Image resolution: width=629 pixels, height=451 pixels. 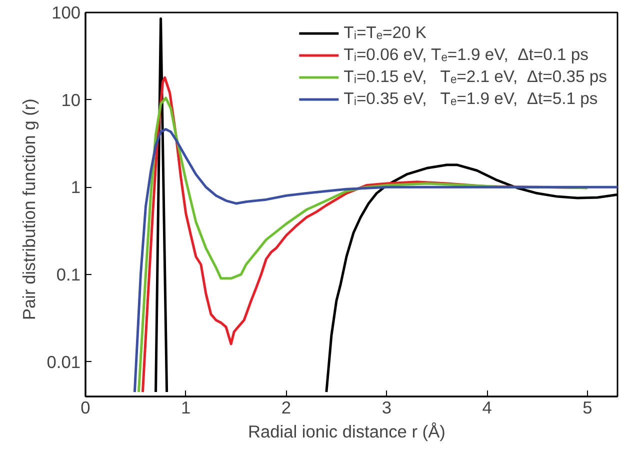 What do you see at coordinates (28, 209) in the screenshot?
I see `y-axis-title: Pair distribution function g (r)` at bounding box center [28, 209].